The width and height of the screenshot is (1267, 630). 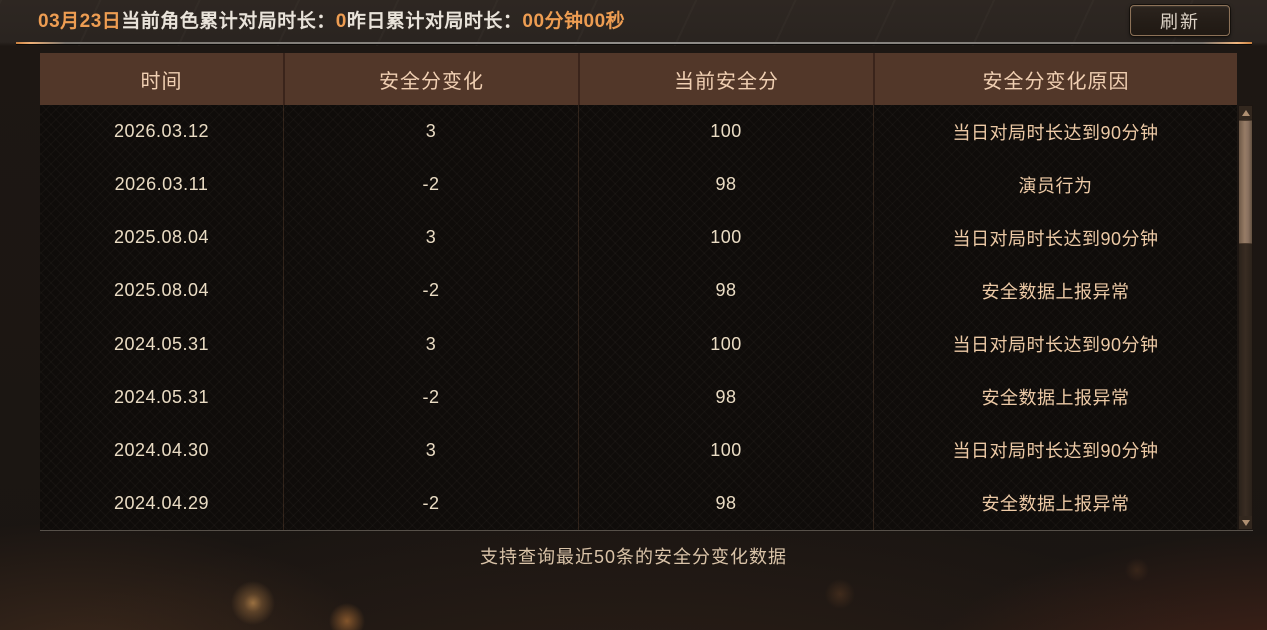 What do you see at coordinates (341, 21) in the screenshot?
I see `current-playtime-value: 0` at bounding box center [341, 21].